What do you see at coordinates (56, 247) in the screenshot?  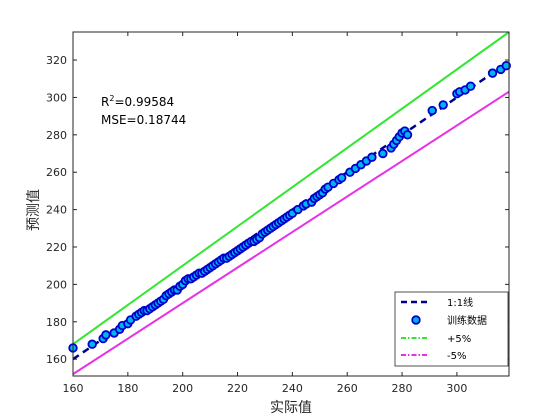 I see `y-tick-label: 220` at bounding box center [56, 247].